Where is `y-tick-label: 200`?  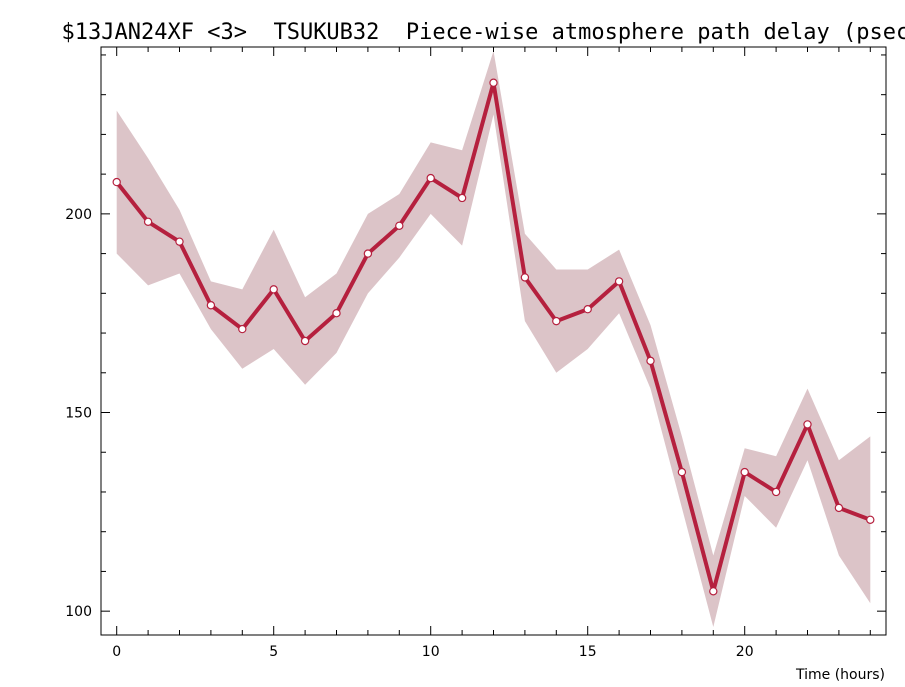
y-tick-label: 200 is located at coordinates (78, 215).